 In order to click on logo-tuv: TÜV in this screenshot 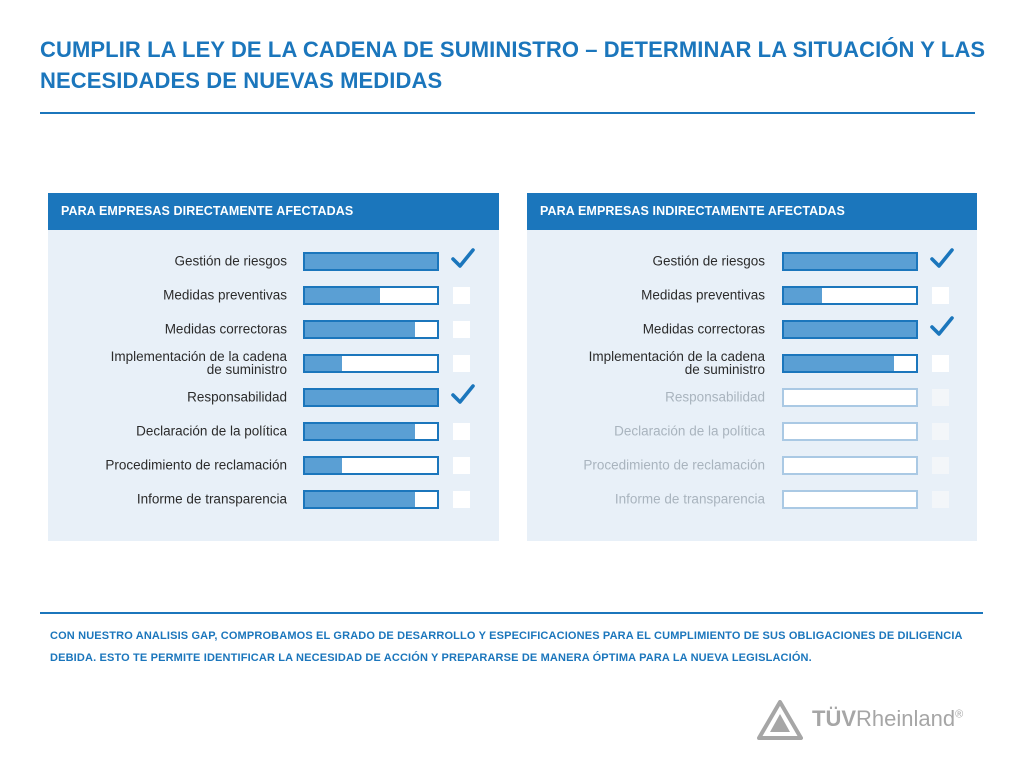, I will do `click(834, 718)`.